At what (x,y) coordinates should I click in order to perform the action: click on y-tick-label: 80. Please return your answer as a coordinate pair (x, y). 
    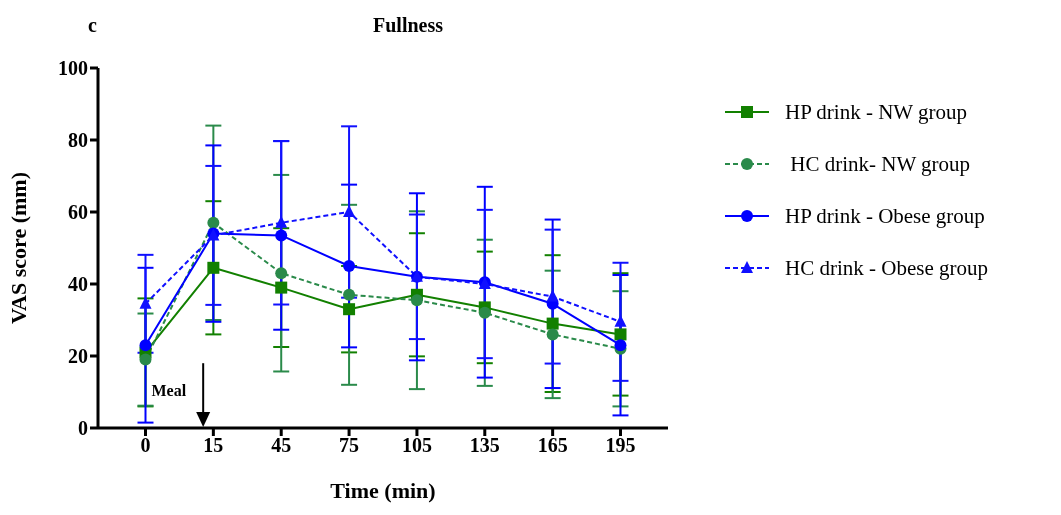
    Looking at the image, I should click on (78, 140).